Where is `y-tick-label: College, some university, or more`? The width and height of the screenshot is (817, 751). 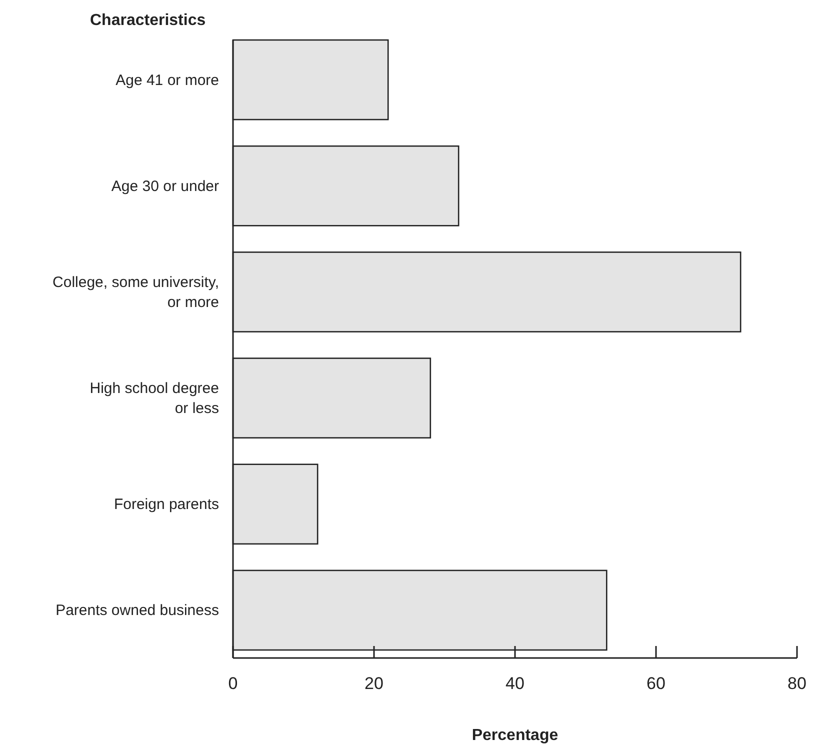 y-tick-label: College, some university, or more is located at coordinates (135, 292).